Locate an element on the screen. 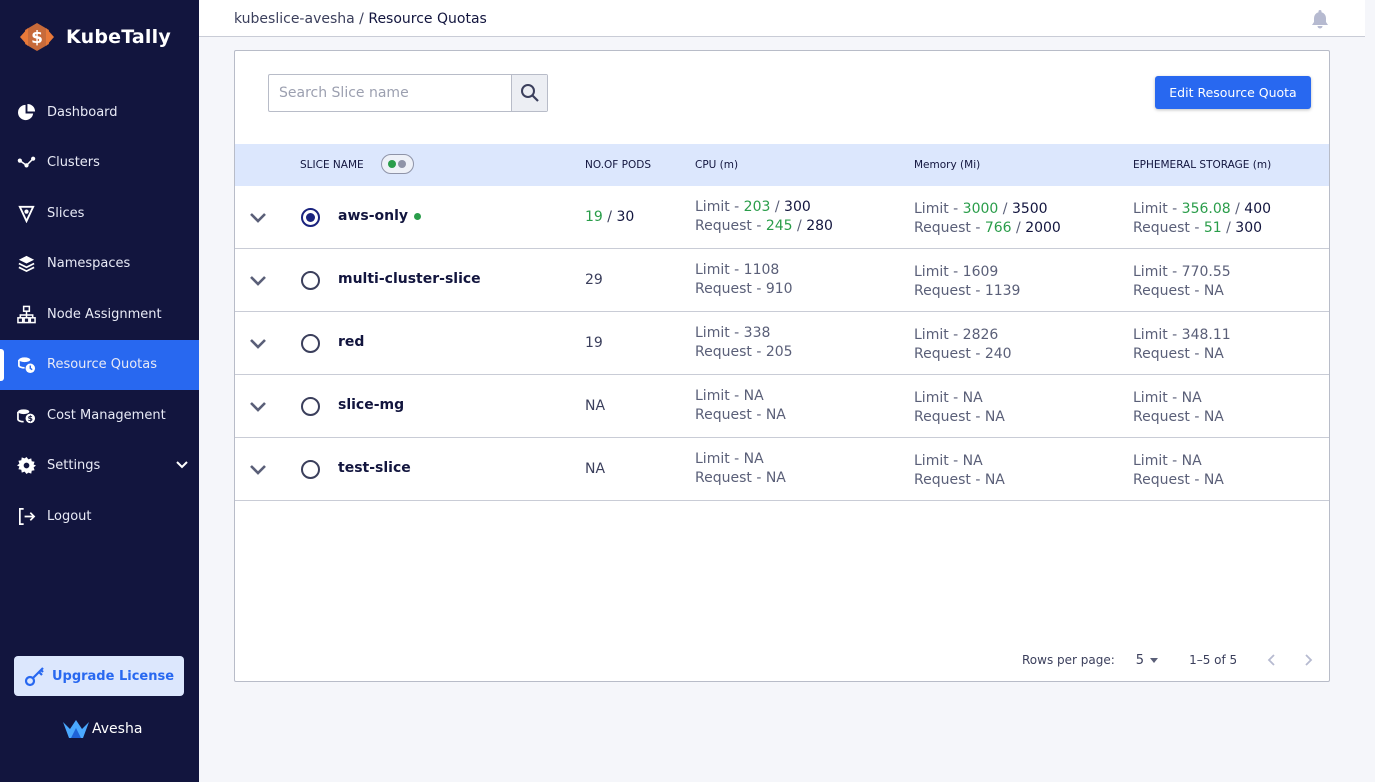 This screenshot has height=782, width=1375. slice-name: multi-cluster-slice is located at coordinates (409, 279).